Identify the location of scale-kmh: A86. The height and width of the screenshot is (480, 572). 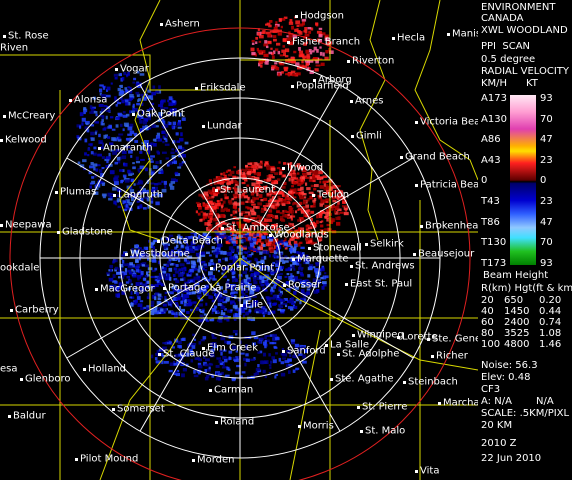
(491, 140).